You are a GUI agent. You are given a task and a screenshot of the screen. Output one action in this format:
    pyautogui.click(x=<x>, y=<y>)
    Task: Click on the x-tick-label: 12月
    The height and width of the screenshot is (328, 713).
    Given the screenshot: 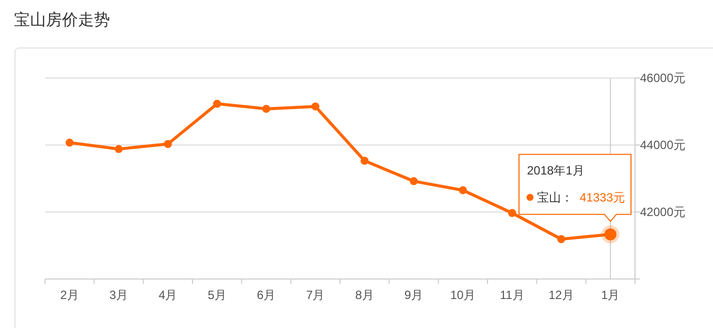 What is the action you would take?
    pyautogui.click(x=561, y=295)
    